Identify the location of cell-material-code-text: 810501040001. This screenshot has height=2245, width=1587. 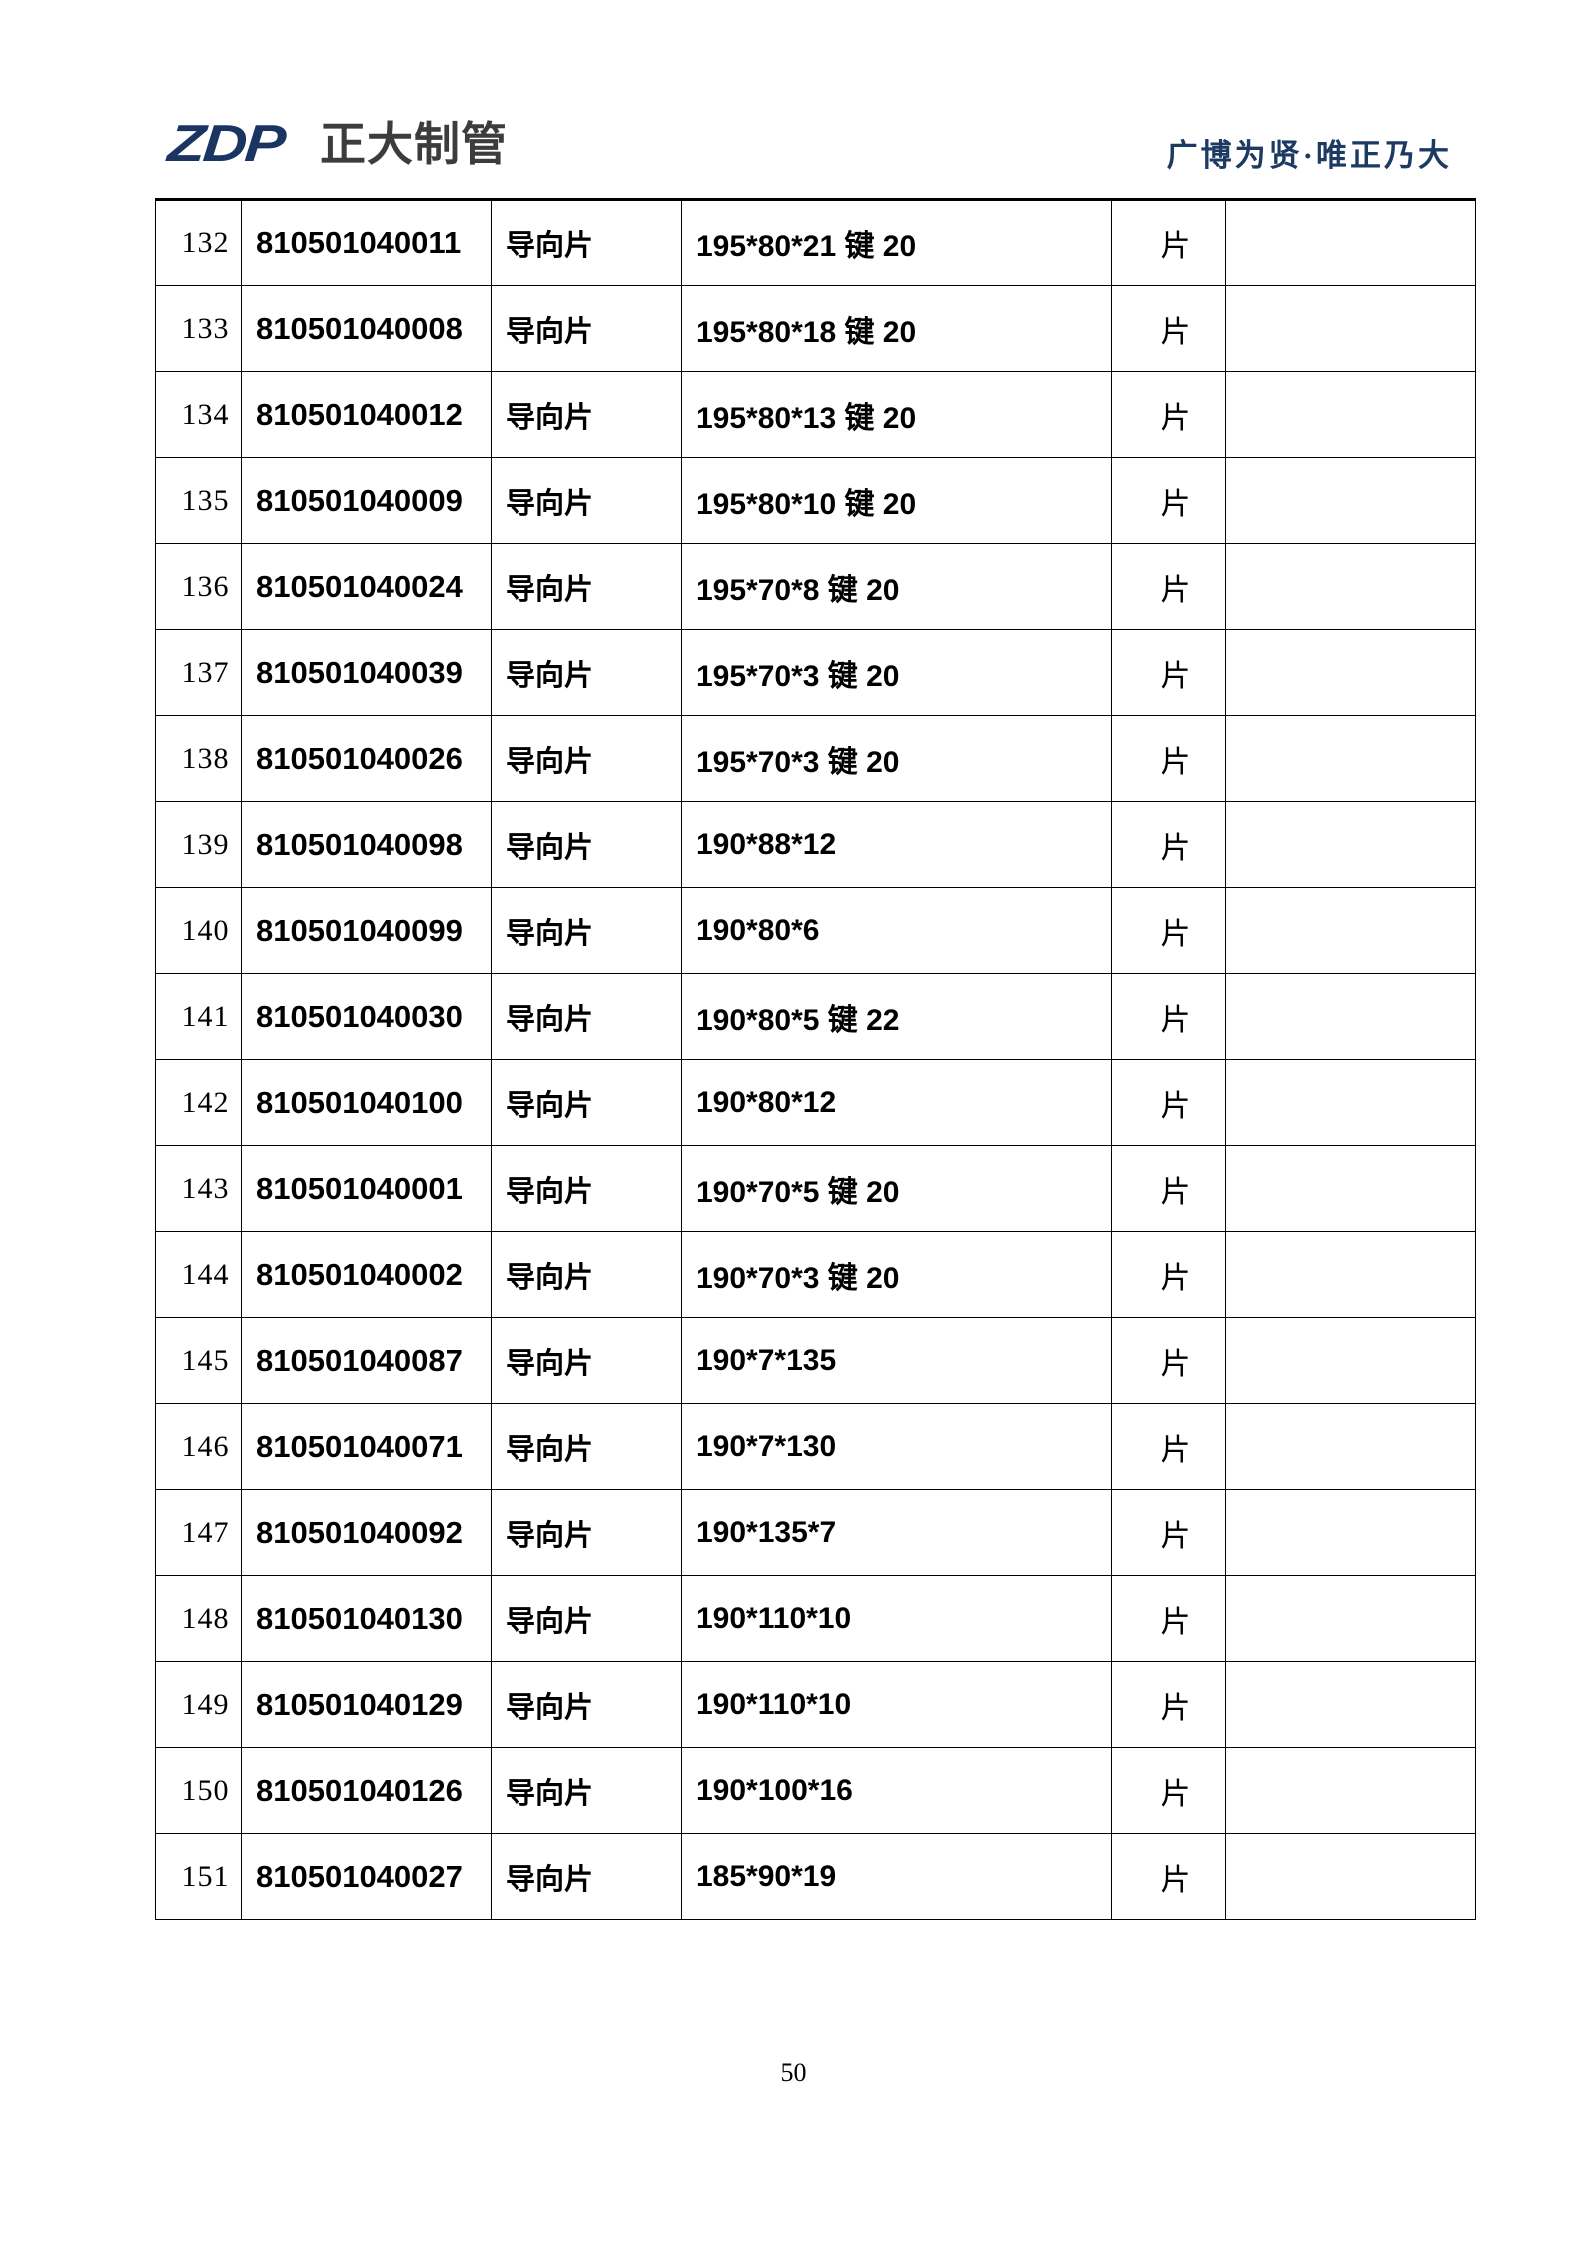
(359, 1188).